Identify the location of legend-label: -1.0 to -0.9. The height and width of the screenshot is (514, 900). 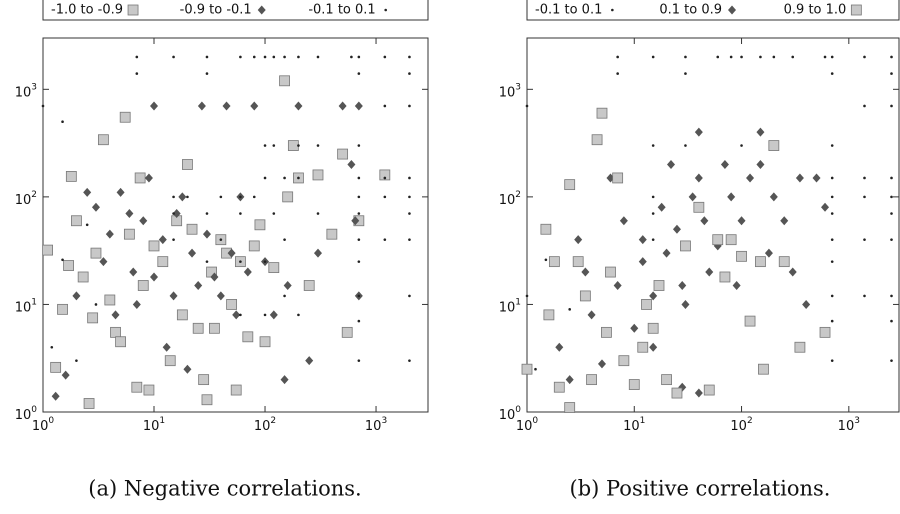
(87, 10).